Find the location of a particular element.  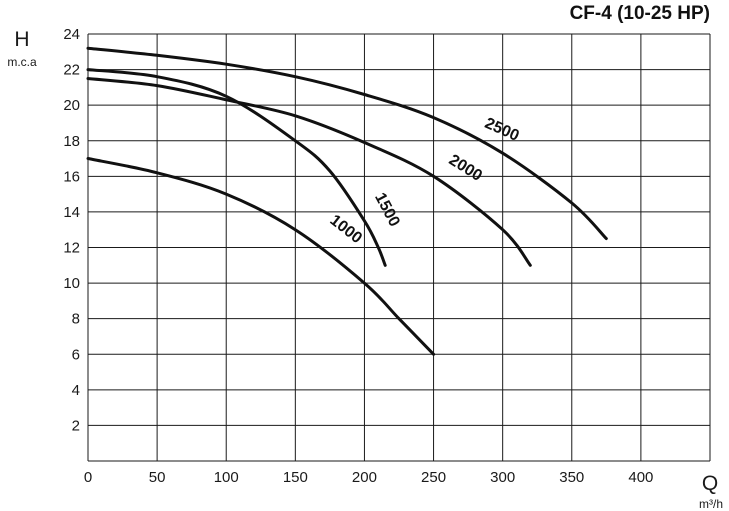

y-tick-label: 10 is located at coordinates (71, 283).